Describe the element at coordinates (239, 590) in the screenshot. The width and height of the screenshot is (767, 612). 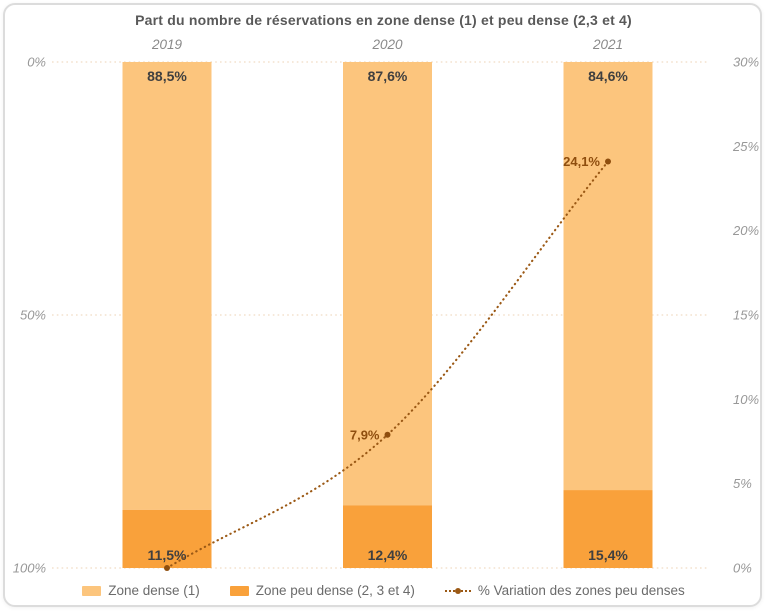
I see `legend-swatch-zone-peu-dense-icon` at that location.